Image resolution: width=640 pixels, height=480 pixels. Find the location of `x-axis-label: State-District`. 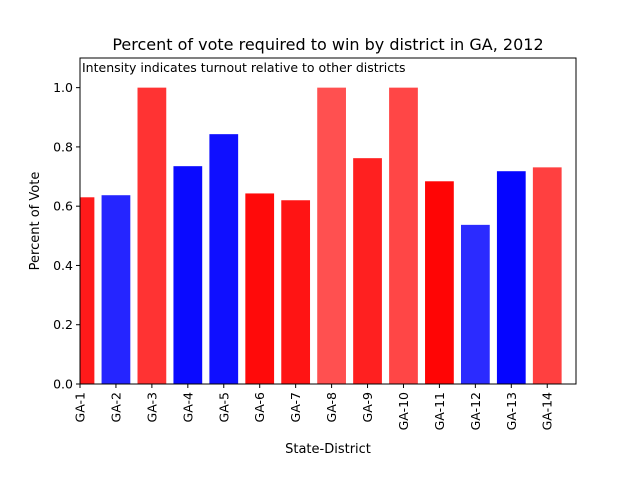

x-axis-label: State-District is located at coordinates (328, 449).